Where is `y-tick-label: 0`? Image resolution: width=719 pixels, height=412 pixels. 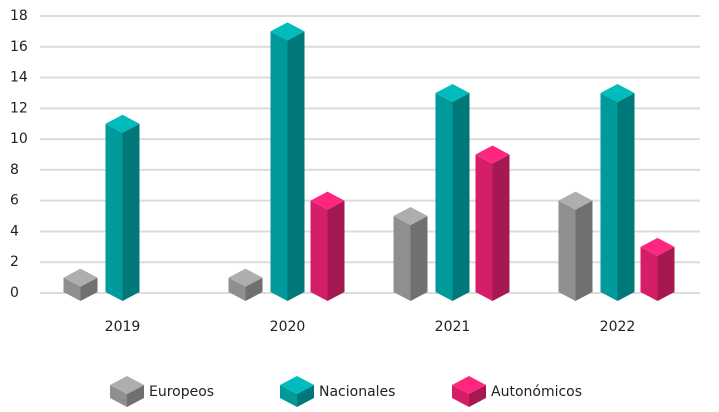
y-tick-label: 0 is located at coordinates (14, 293).